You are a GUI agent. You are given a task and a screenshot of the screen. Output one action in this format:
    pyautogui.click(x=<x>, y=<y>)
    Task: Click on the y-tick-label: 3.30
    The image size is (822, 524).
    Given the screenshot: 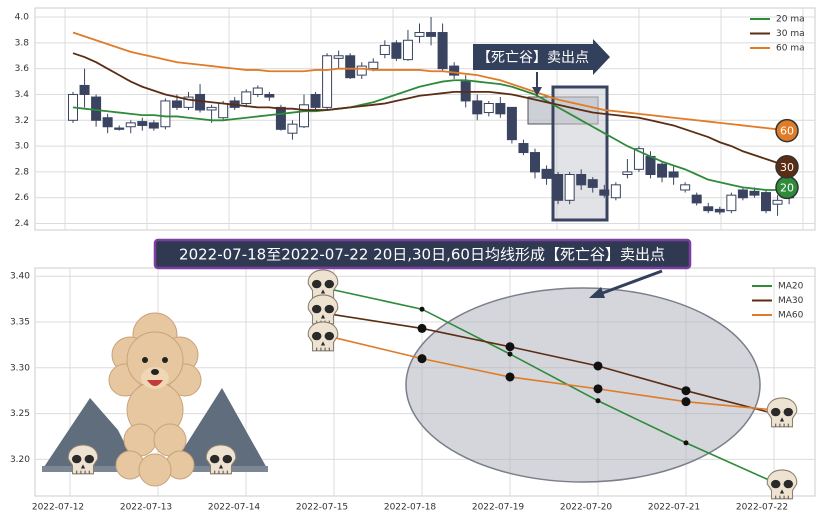 What is the action you would take?
    pyautogui.click(x=20, y=368)
    